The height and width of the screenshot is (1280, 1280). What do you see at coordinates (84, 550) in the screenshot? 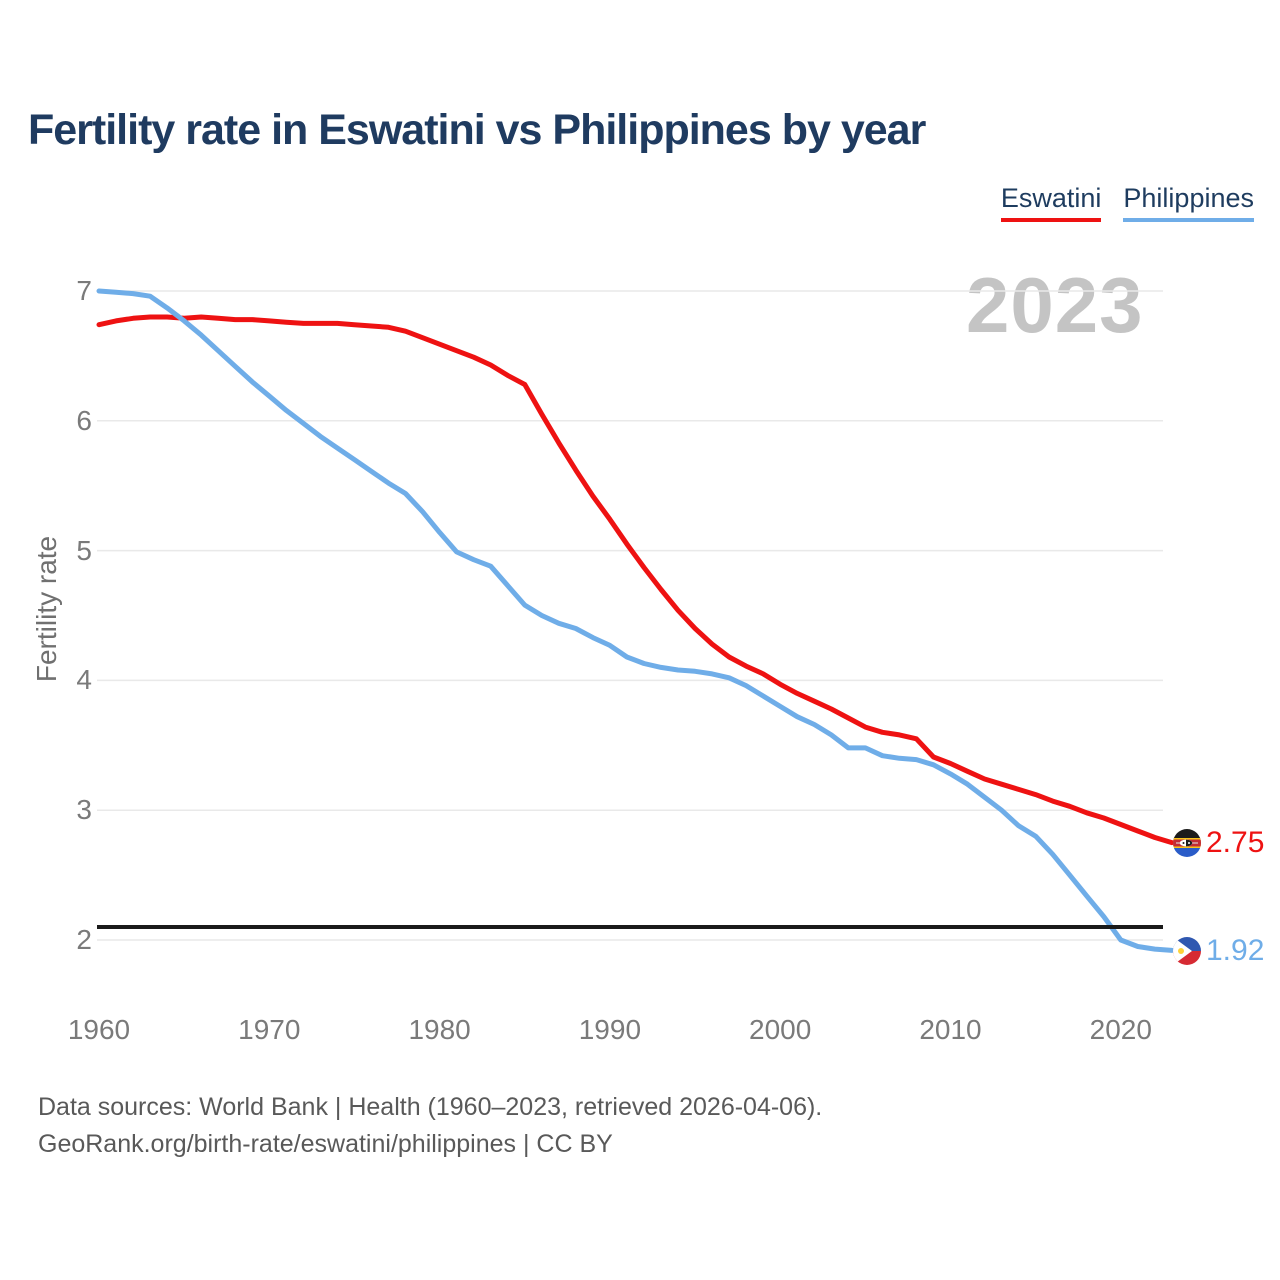
I see `y-tick-label: 5` at bounding box center [84, 550].